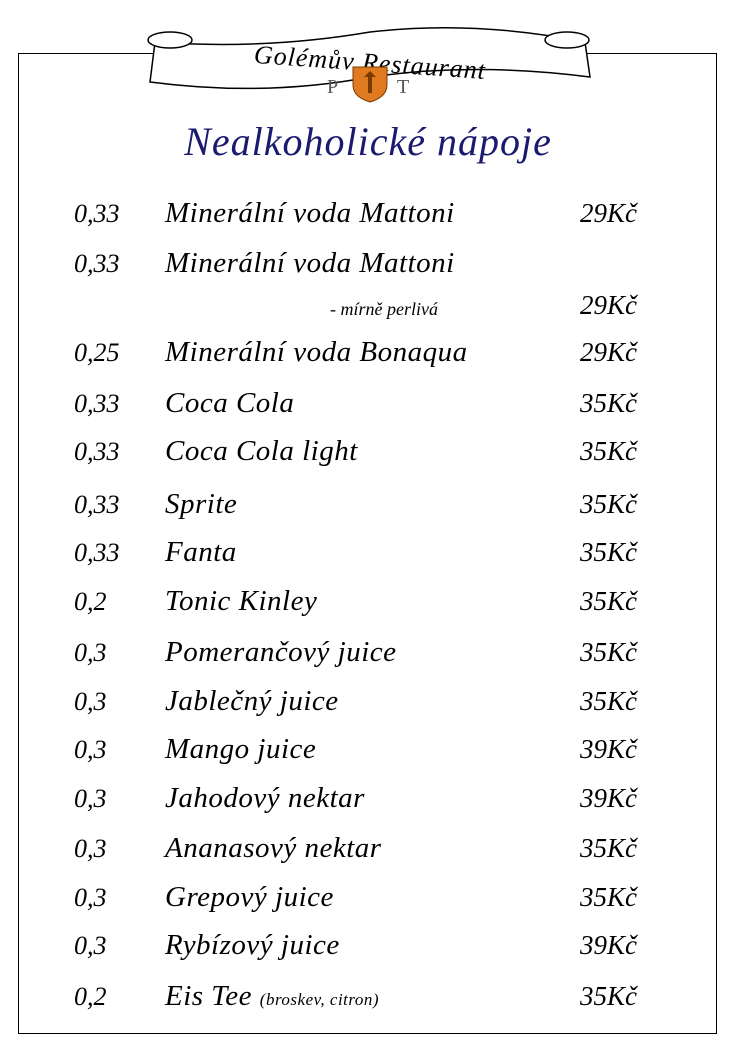 The height and width of the screenshot is (1055, 736). What do you see at coordinates (368, 947) in the screenshot?
I see `menu-item: 0,3 Rybízový juice 39Kč` at bounding box center [368, 947].